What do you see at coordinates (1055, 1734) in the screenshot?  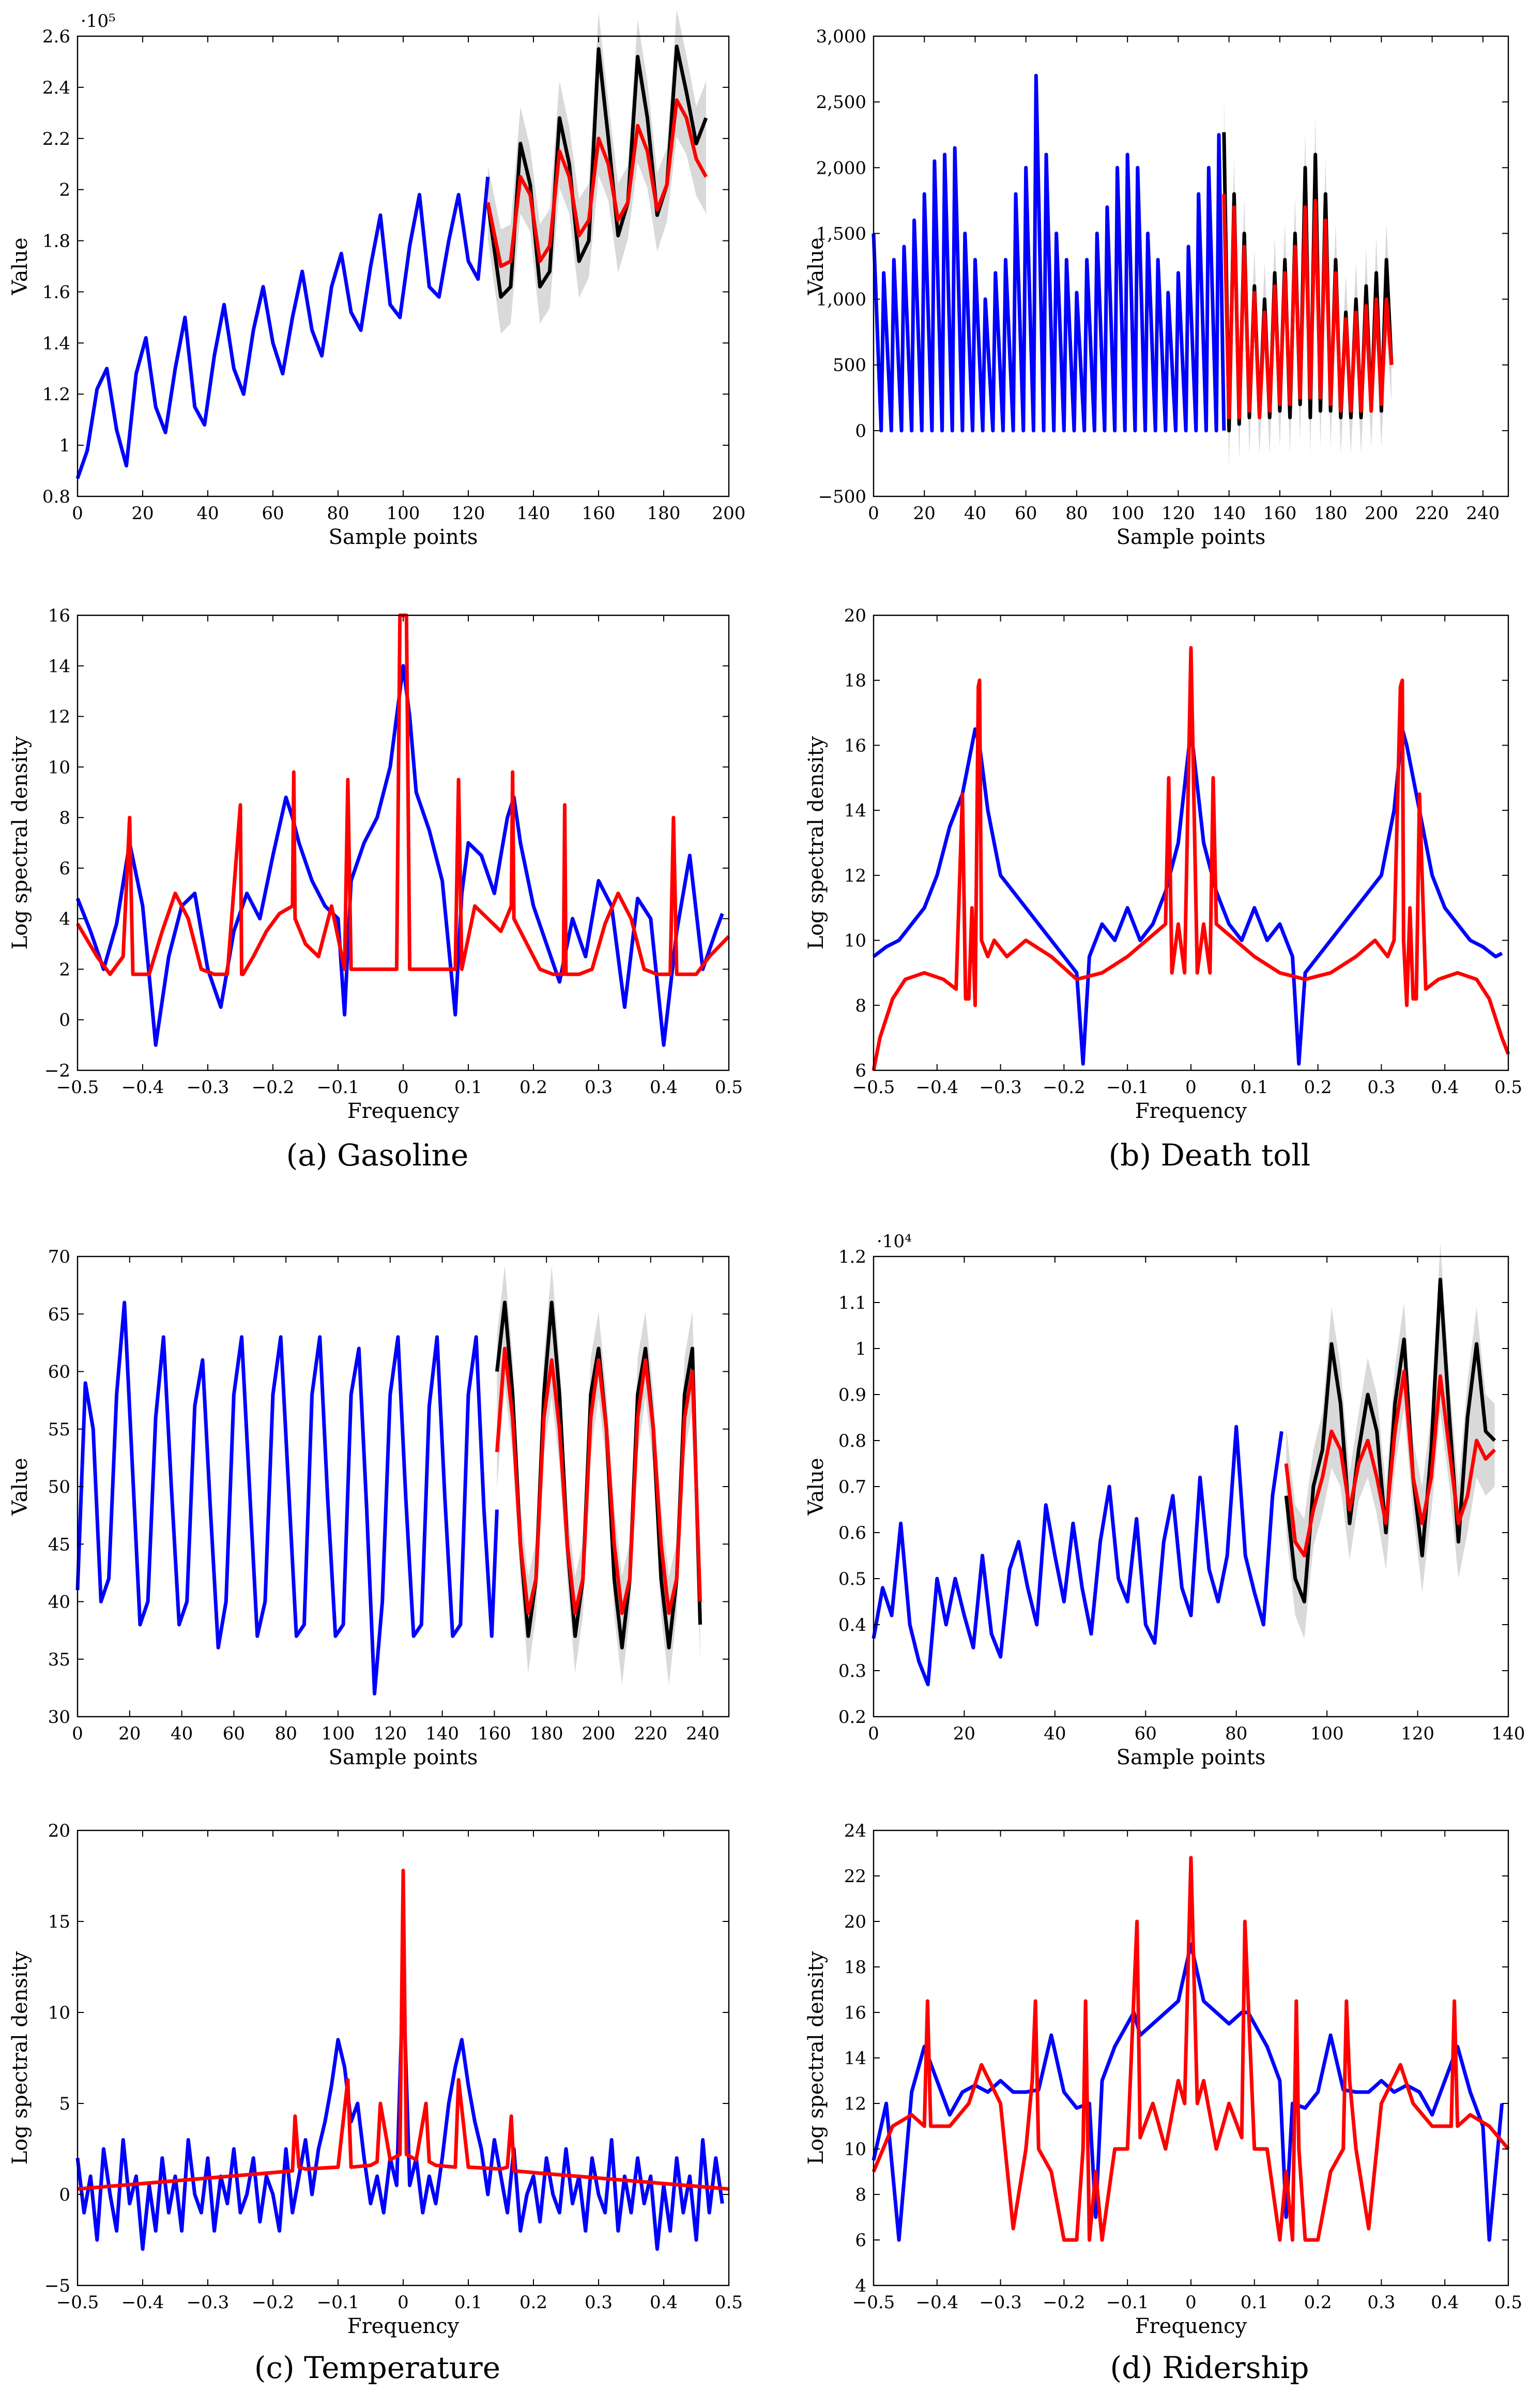 I see `chart-ridership-ts-xtick-label: 40` at bounding box center [1055, 1734].